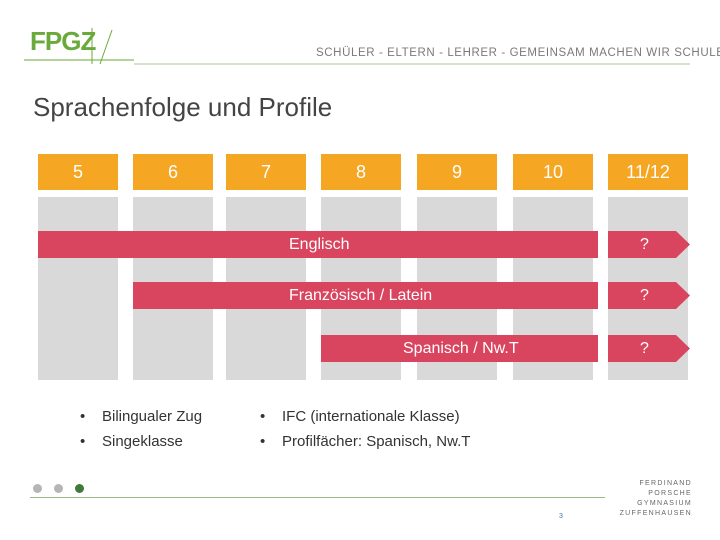 This screenshot has width=720, height=540. I want to click on grade-box-10: 10, so click(553, 172).